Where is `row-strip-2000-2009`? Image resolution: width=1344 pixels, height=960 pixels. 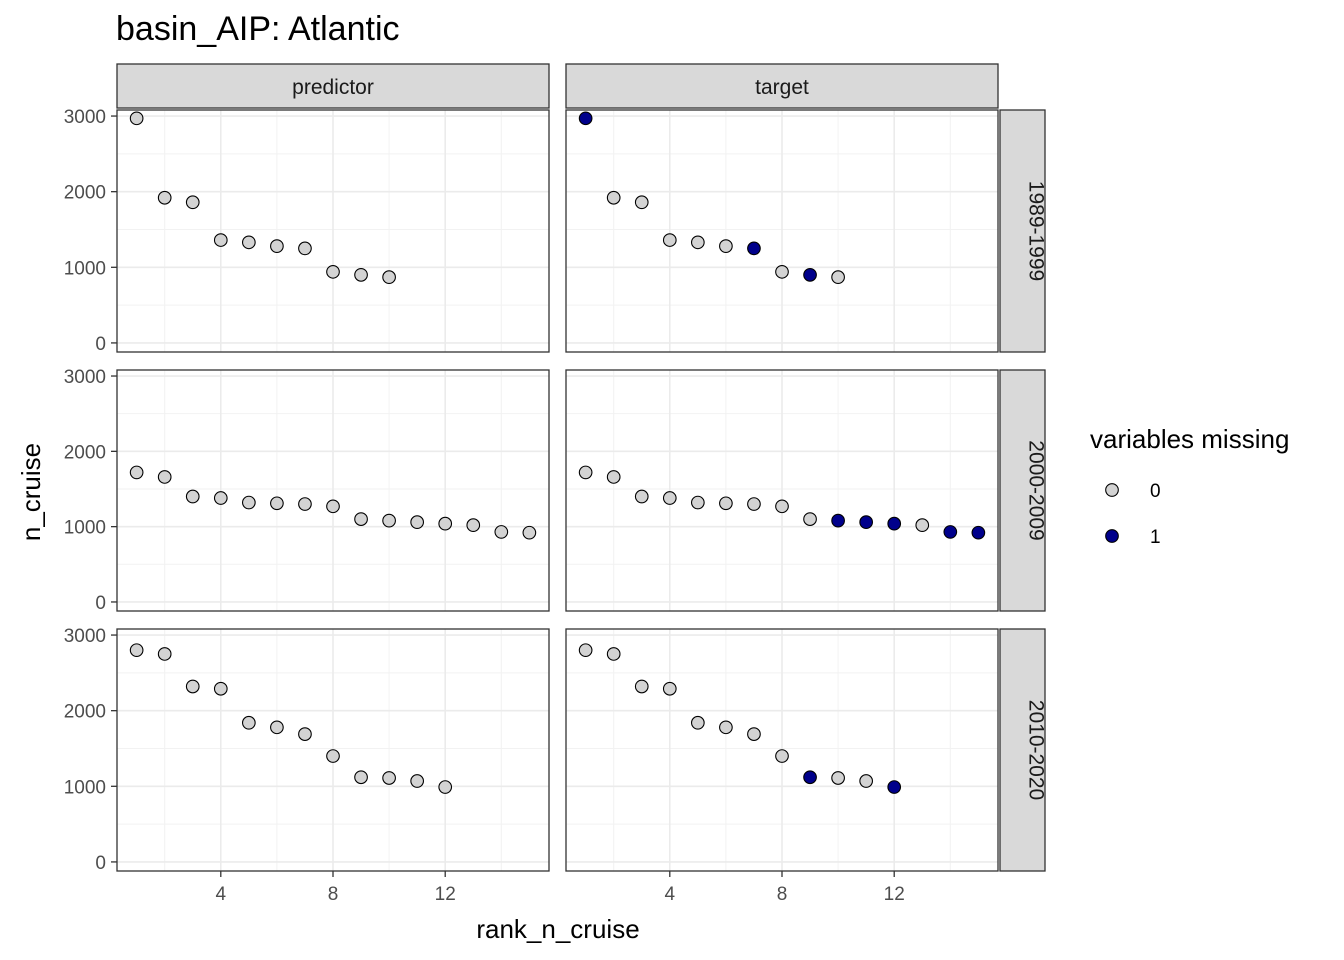 row-strip-2000-2009 is located at coordinates (1022, 490).